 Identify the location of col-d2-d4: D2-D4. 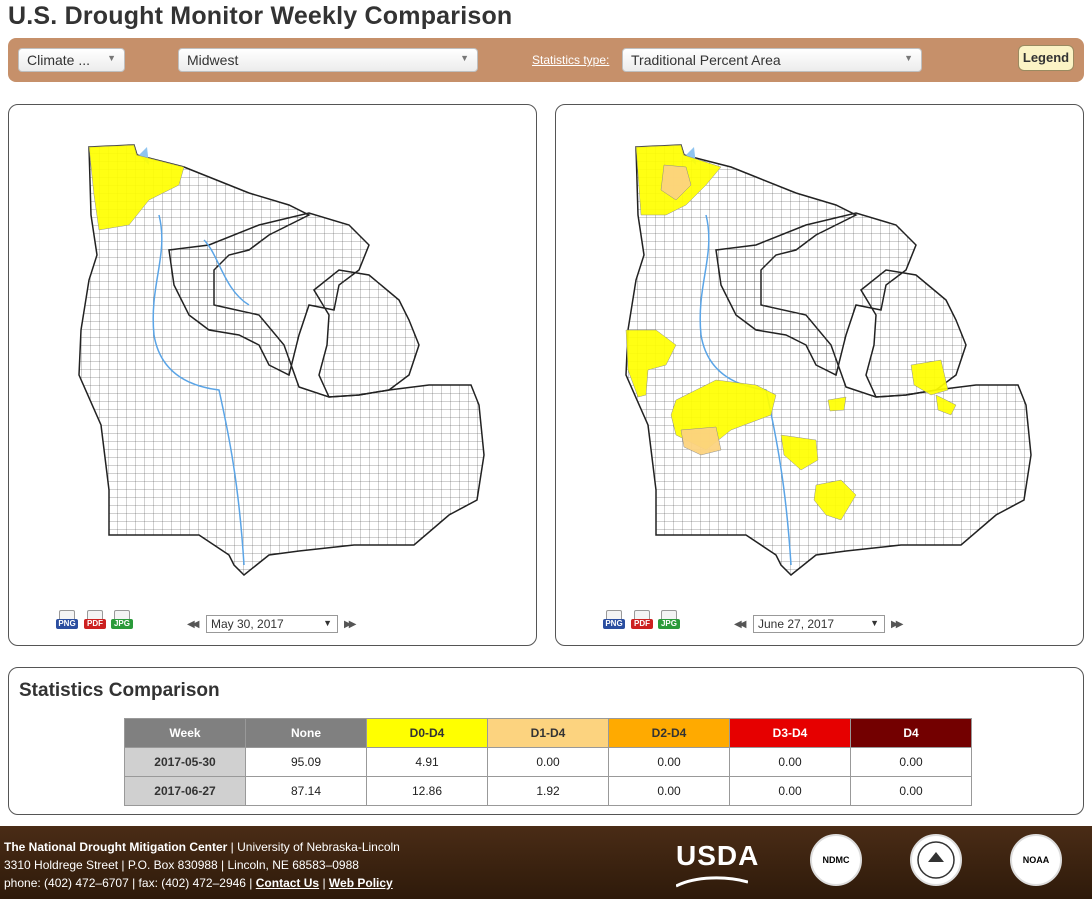
(669, 733).